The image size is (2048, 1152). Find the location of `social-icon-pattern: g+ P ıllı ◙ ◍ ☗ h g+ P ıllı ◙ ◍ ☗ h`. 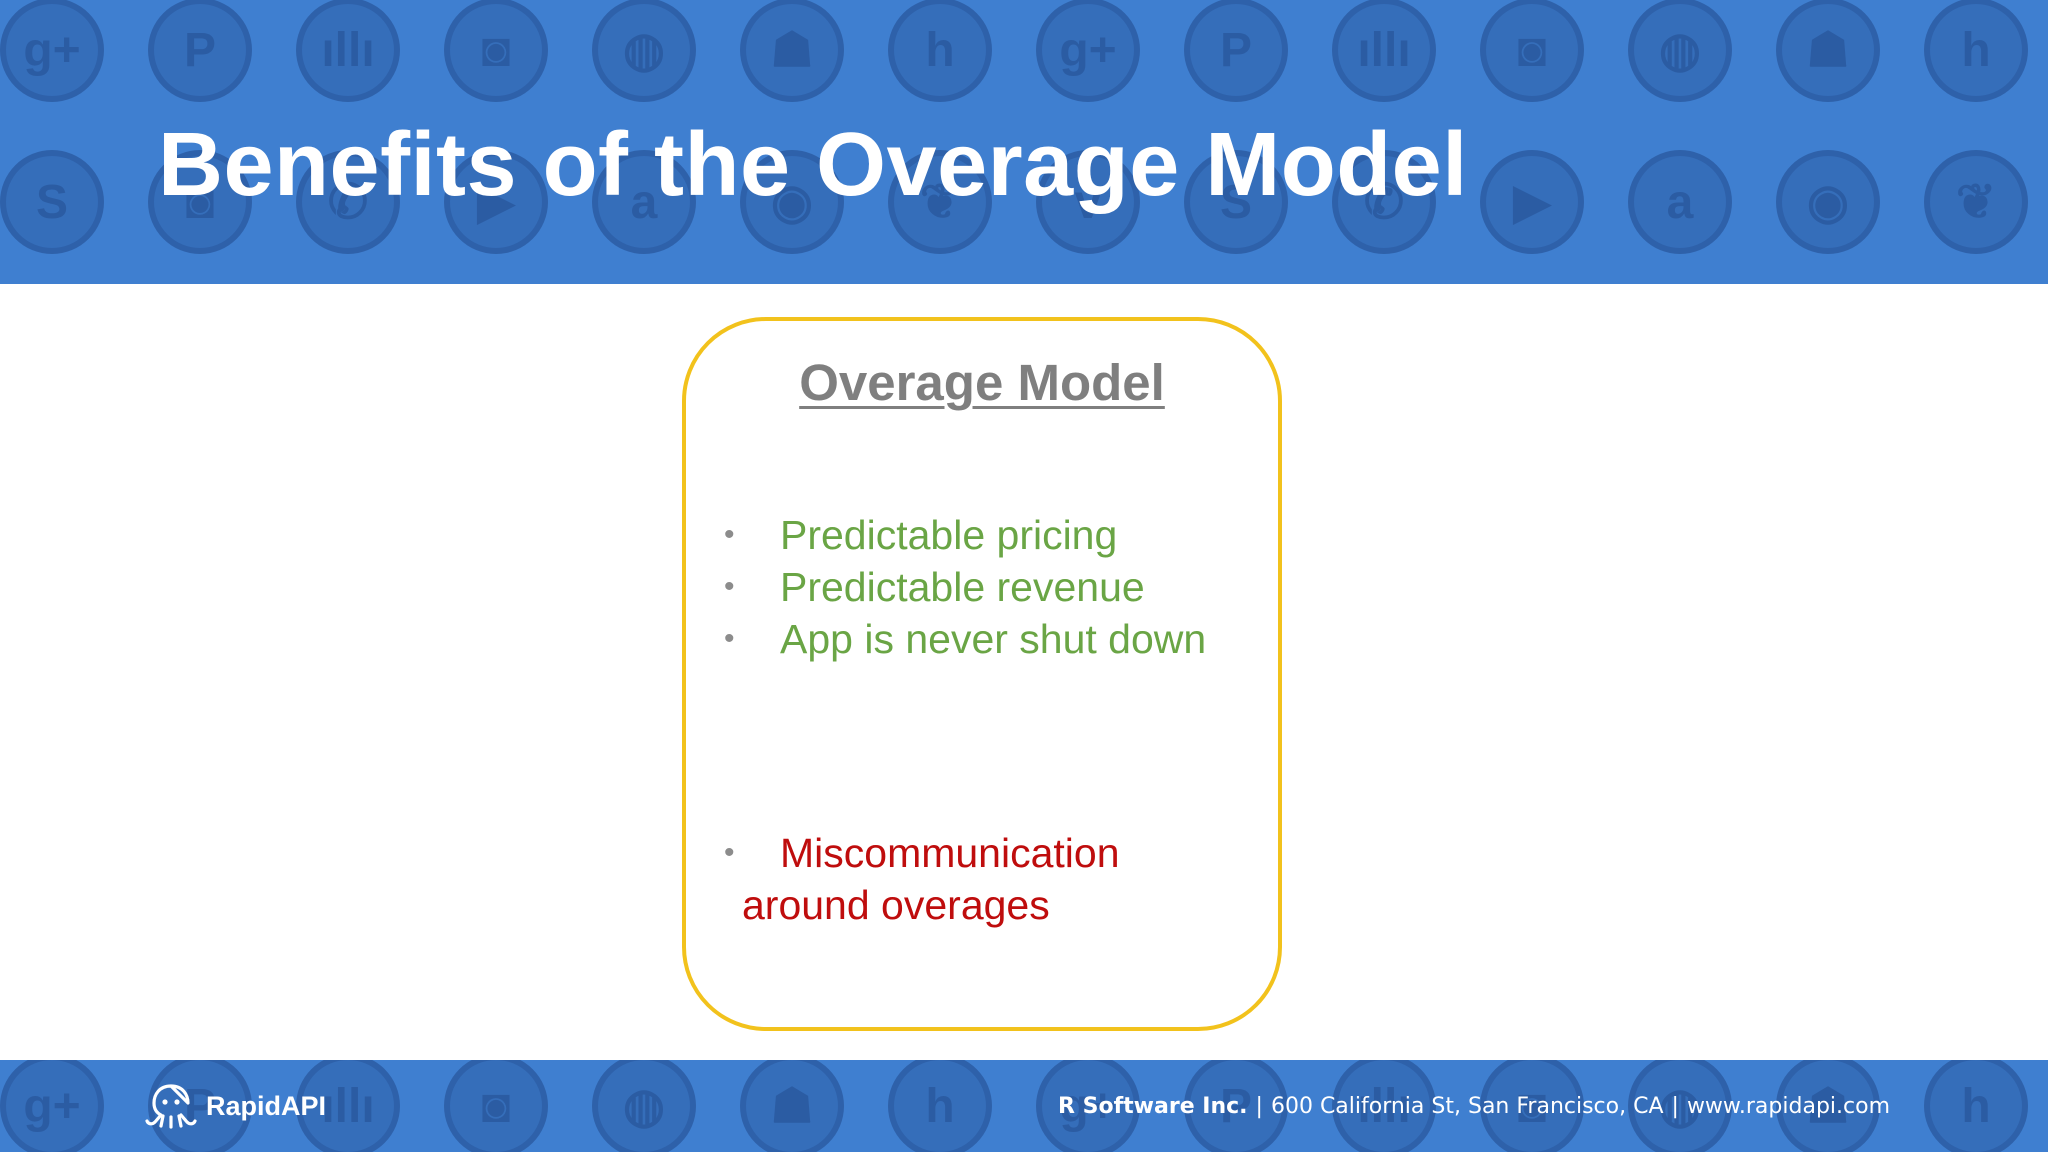

social-icon-pattern: g+ P ıllı ◙ ◍ ☗ h g+ P ıllı ◙ ◍ ☗ h is located at coordinates (1024, 1106).